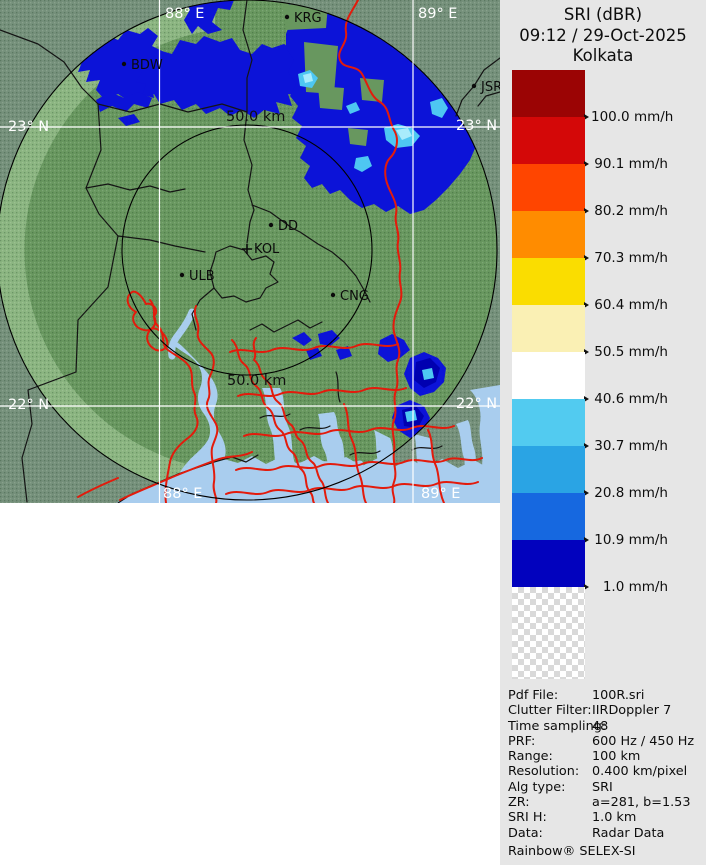  I want to click on range-ring-50km, so click(247, 250).